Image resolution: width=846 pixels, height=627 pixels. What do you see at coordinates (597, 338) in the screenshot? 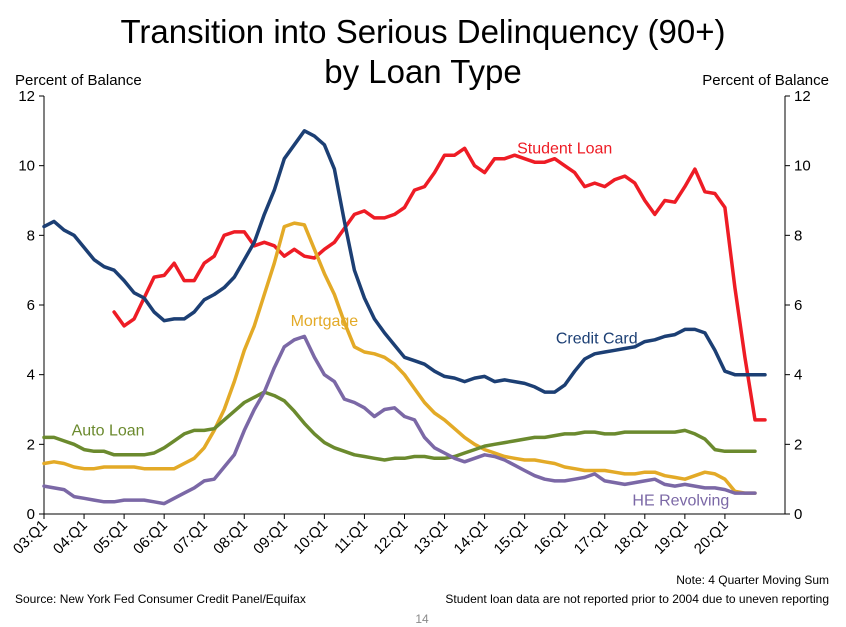
I see `series-label-credit-card: Credit Card` at bounding box center [597, 338].